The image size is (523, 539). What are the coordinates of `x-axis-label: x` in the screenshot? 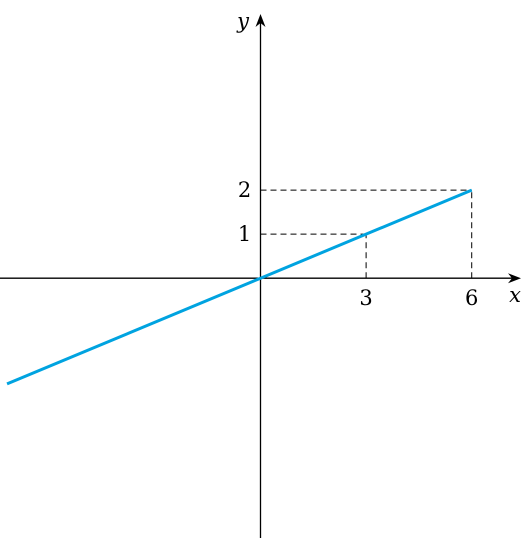 It's located at (515, 295).